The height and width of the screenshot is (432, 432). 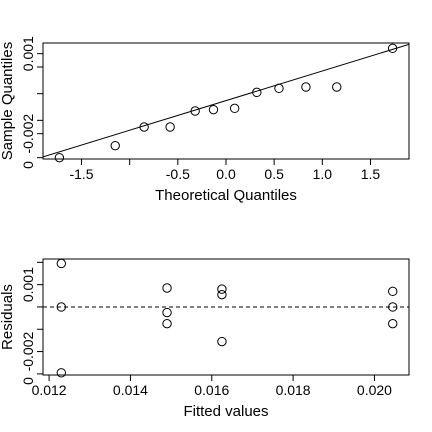 What do you see at coordinates (211, 390) in the screenshot?
I see `x-tick-label: 0.016` at bounding box center [211, 390].